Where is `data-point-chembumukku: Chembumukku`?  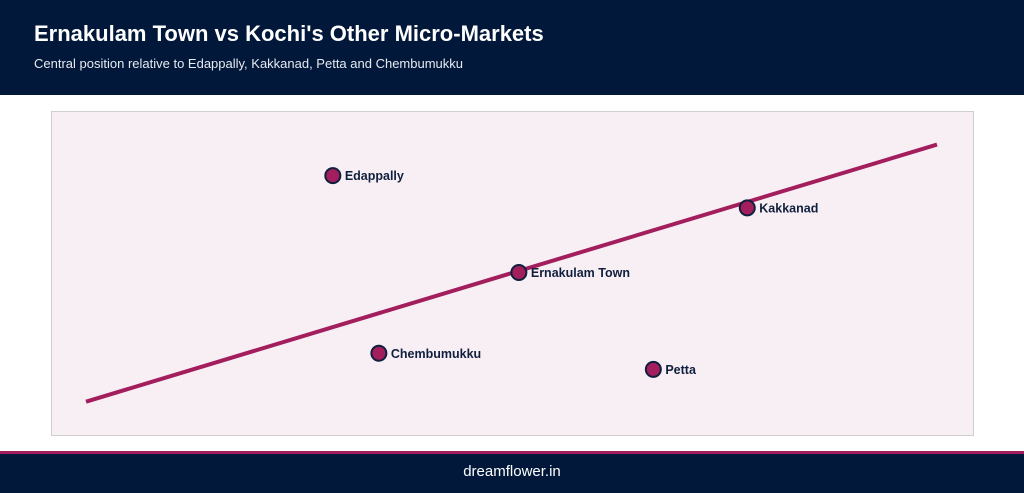
data-point-chembumukku: Chembumukku is located at coordinates (425, 353).